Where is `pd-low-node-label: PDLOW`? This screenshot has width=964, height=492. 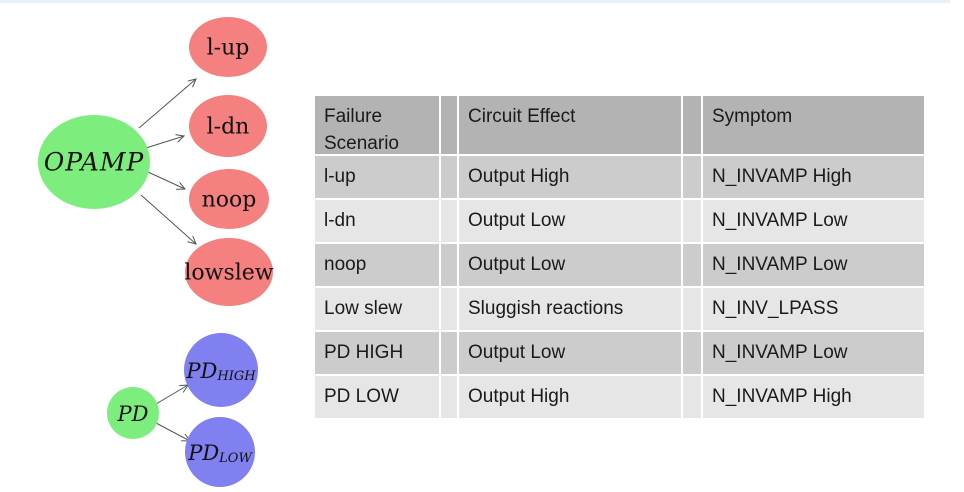
pd-low-node-label: PDLOW is located at coordinates (220, 453).